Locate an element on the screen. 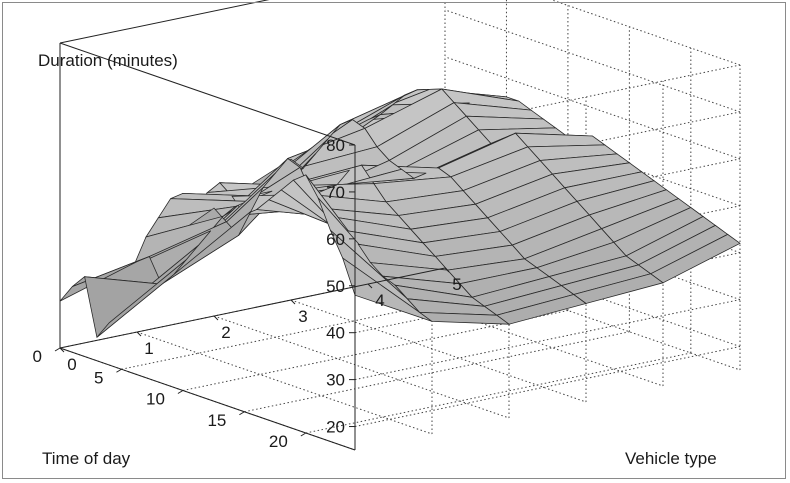  x-axis-label: Time of day is located at coordinates (86, 458).